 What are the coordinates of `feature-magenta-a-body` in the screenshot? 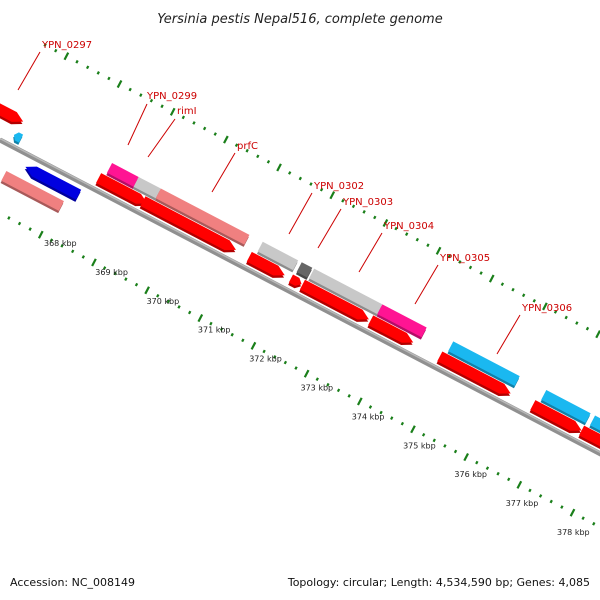 It's located at (122, 175).